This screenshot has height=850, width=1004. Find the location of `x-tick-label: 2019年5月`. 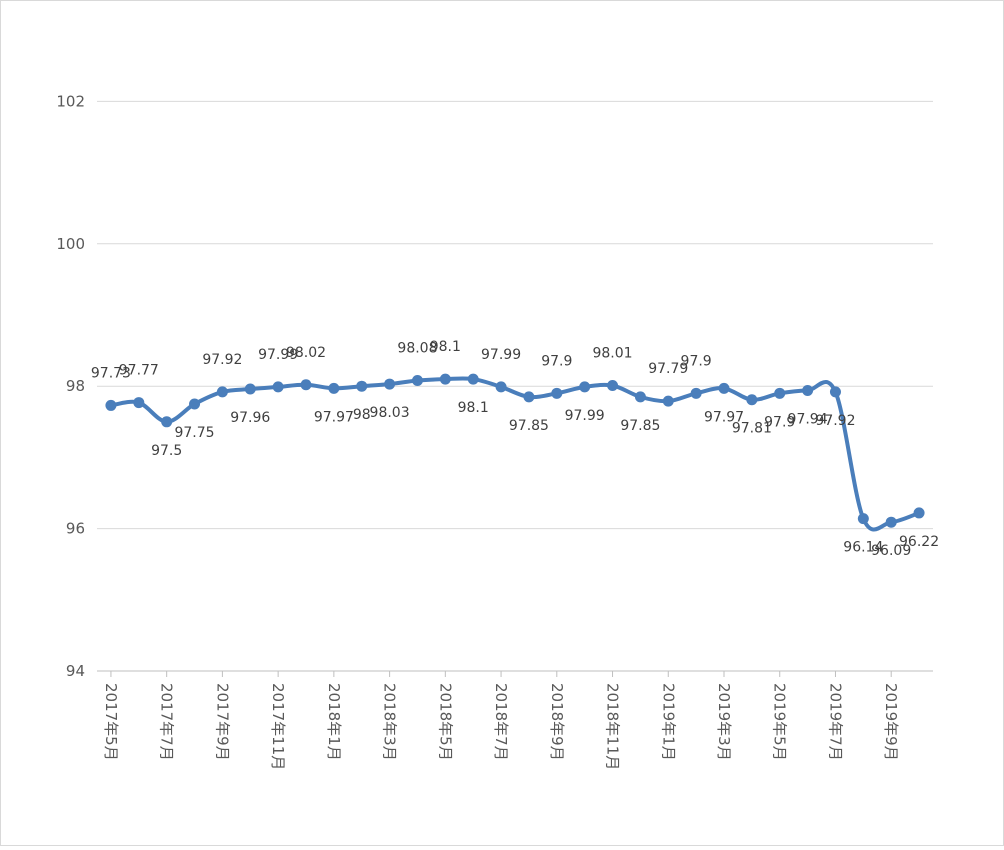

x-tick-label: 2019年5月 is located at coordinates (780, 722).